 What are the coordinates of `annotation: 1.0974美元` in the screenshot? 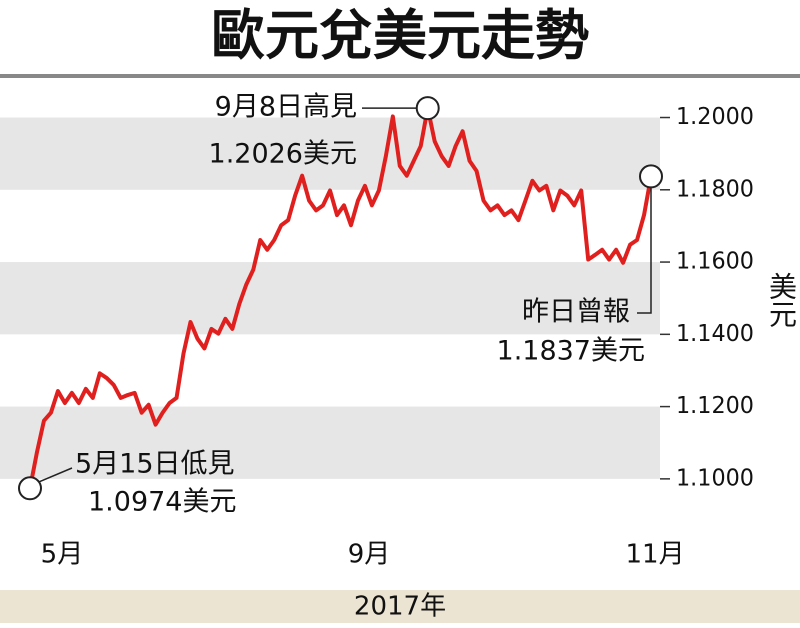 It's located at (162, 502).